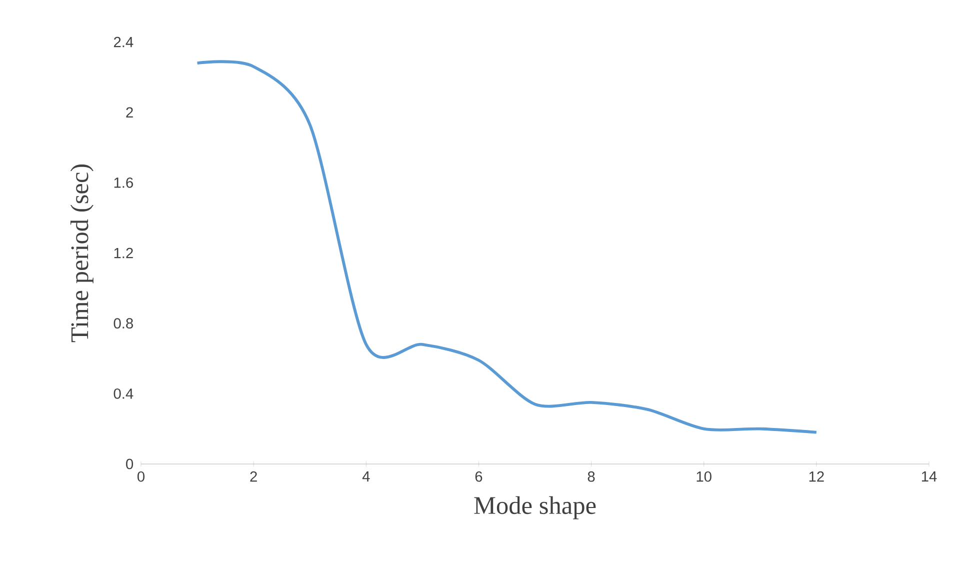 The height and width of the screenshot is (581, 956). Describe the element at coordinates (124, 42) in the screenshot. I see `y-tick-label: 2.4` at that location.